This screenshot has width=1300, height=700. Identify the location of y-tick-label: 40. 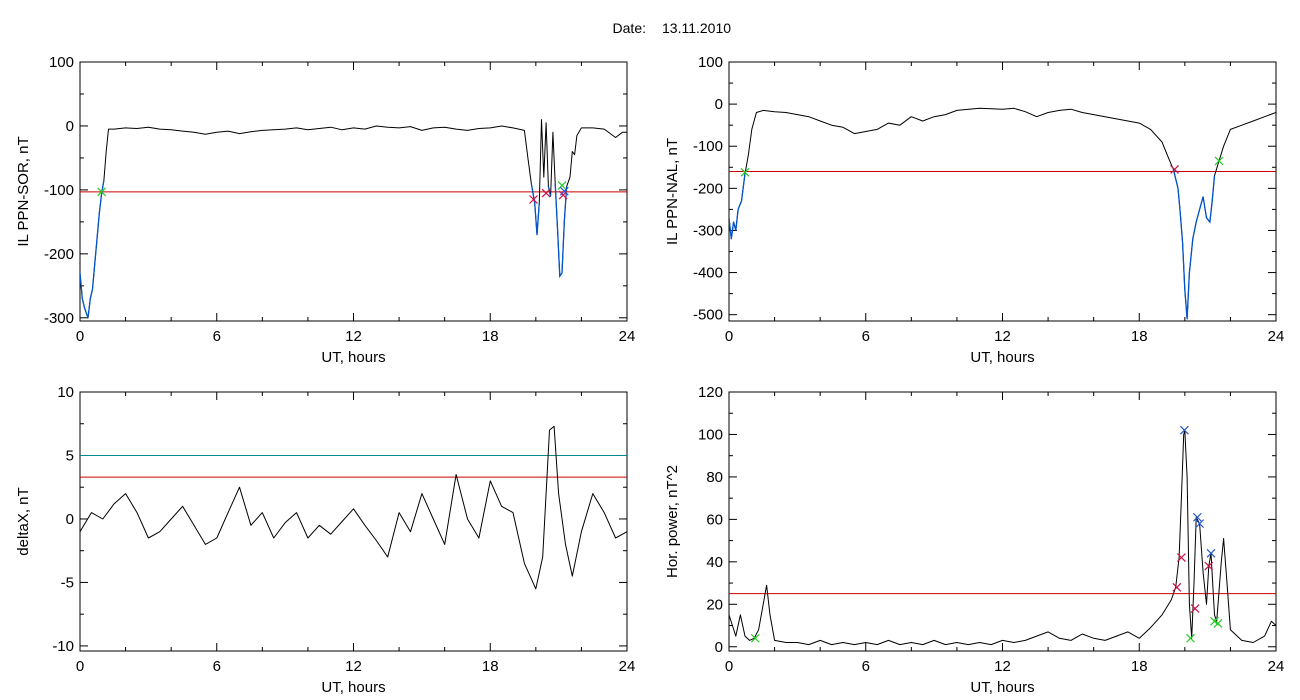
(714, 562).